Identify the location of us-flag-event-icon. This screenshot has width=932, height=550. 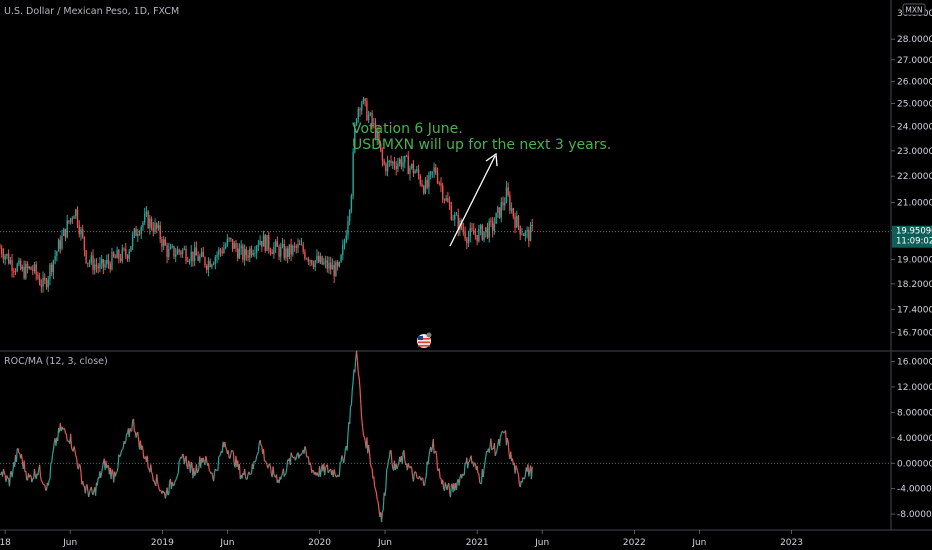
(424, 340).